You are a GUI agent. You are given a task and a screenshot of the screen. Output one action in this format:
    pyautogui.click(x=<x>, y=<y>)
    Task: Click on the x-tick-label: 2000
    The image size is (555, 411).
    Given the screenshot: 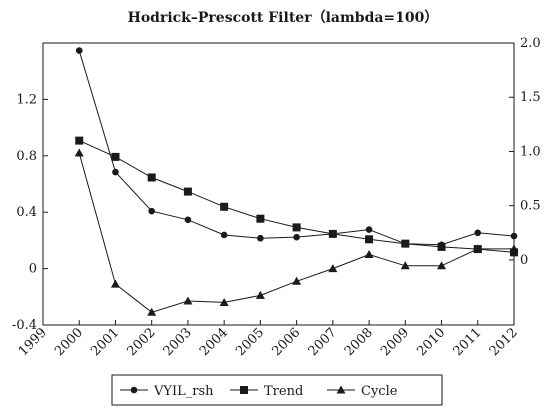 What is the action you would take?
    pyautogui.click(x=69, y=342)
    